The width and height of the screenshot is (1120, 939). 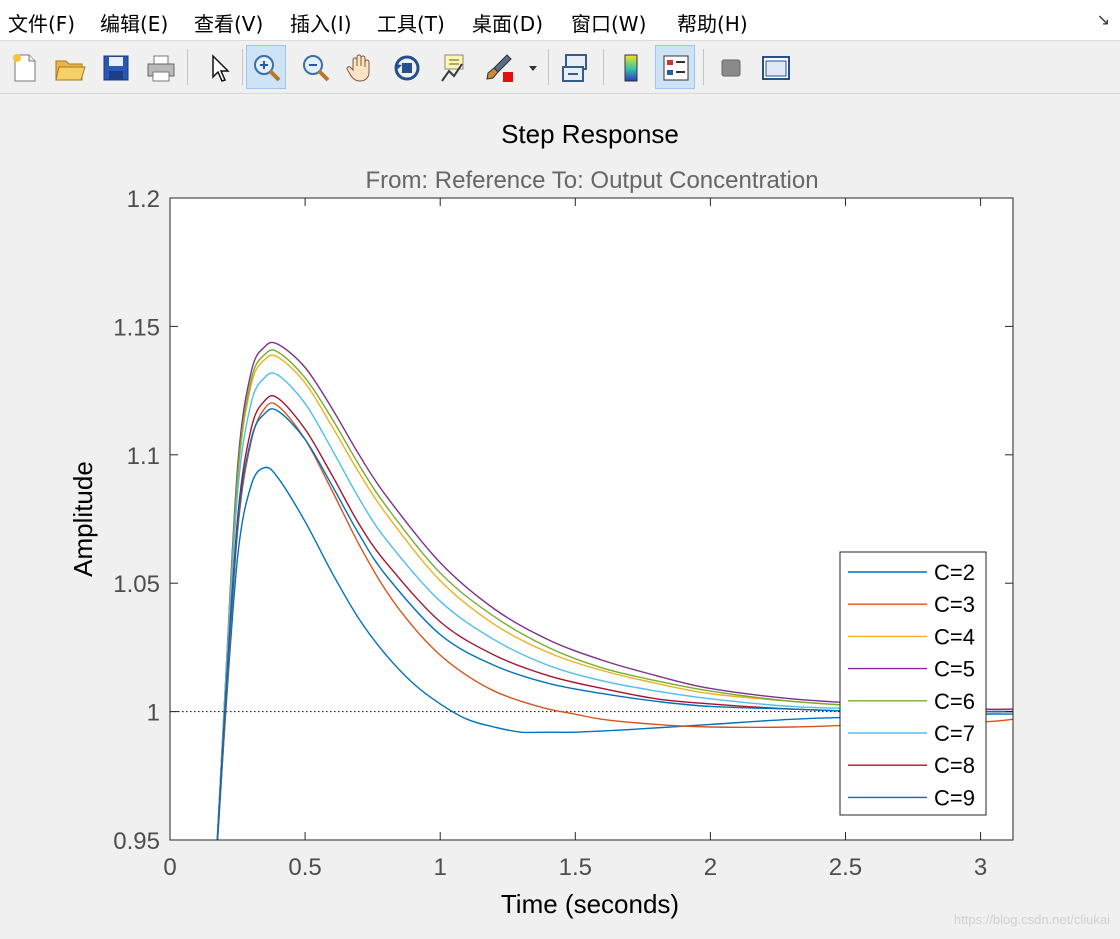 I want to click on data-cursor-icon, so click(x=452, y=67).